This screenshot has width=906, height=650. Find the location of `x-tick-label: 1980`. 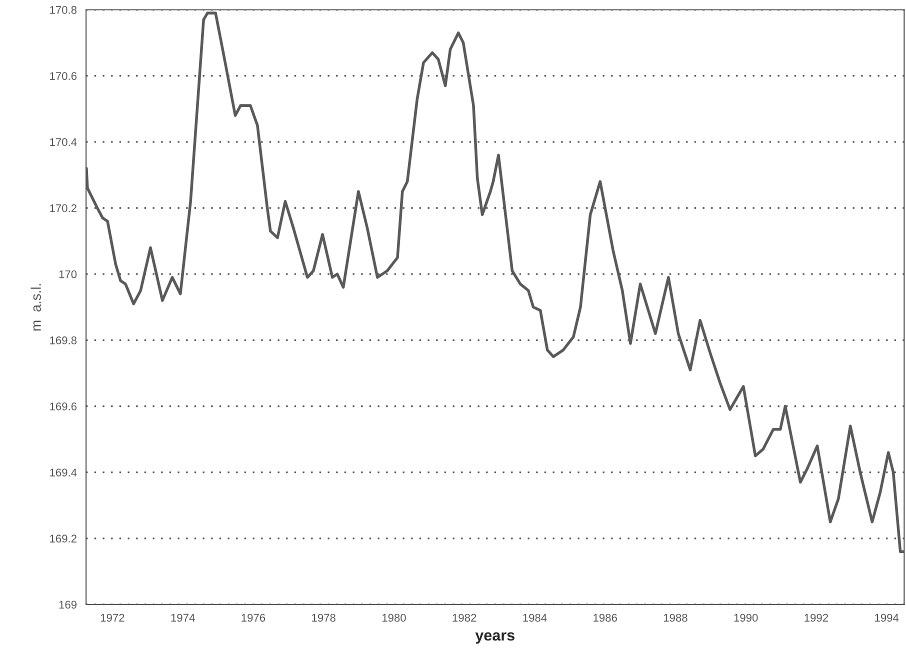

x-tick-label: 1980 is located at coordinates (394, 618).